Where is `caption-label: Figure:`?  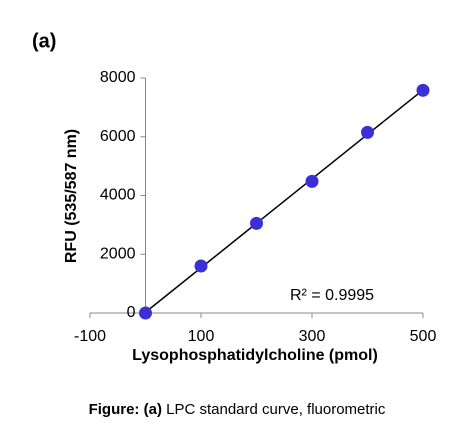
caption-label: Figure: is located at coordinates (114, 409).